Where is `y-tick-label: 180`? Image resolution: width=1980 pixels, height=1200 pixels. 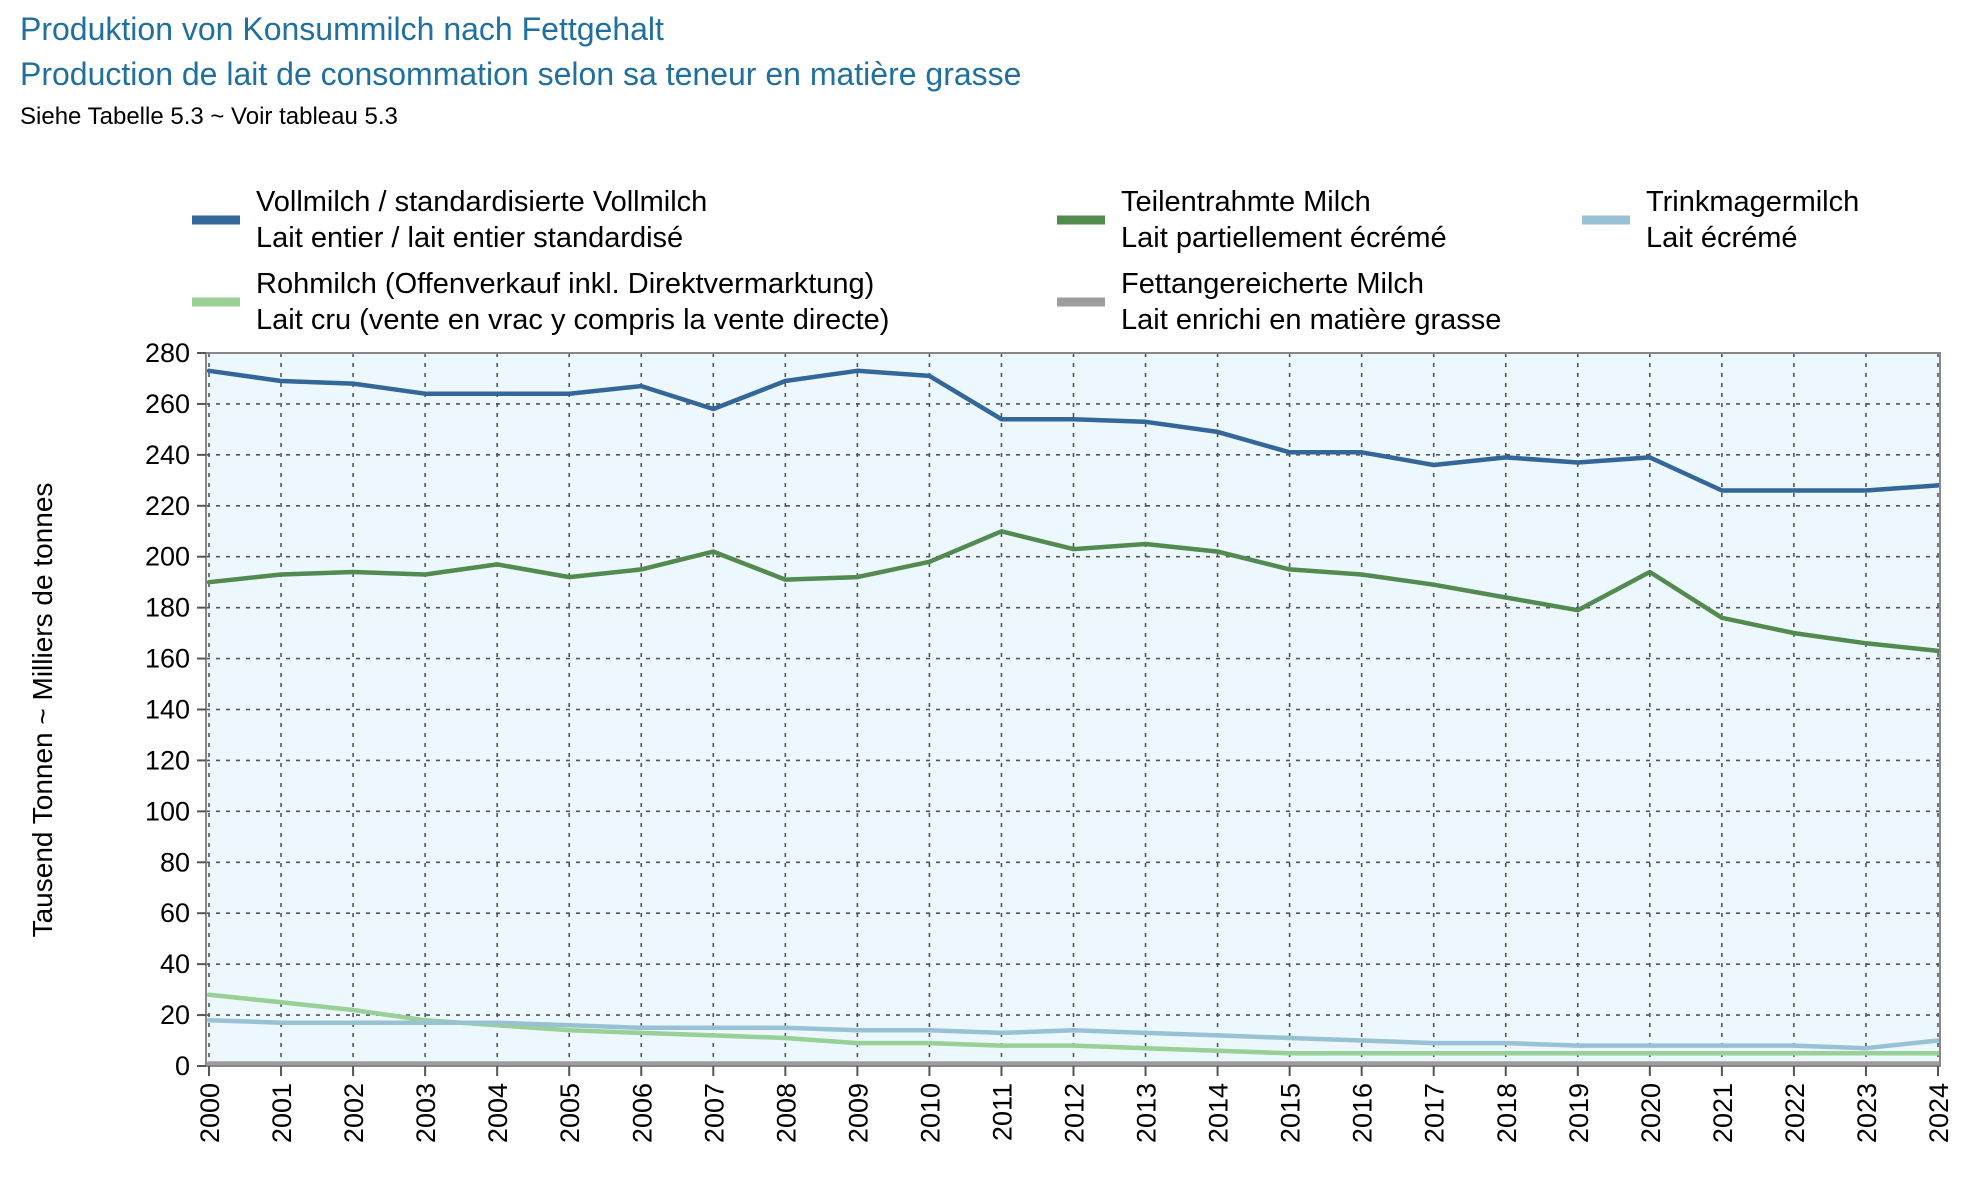
y-tick-label: 180 is located at coordinates (167, 608).